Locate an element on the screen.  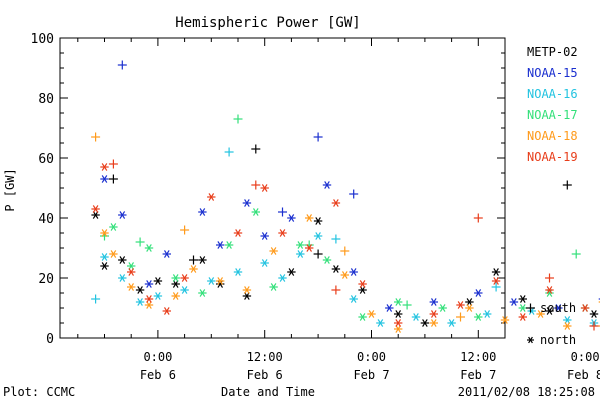
y-tick-label: 40 is located at coordinates (46, 219).